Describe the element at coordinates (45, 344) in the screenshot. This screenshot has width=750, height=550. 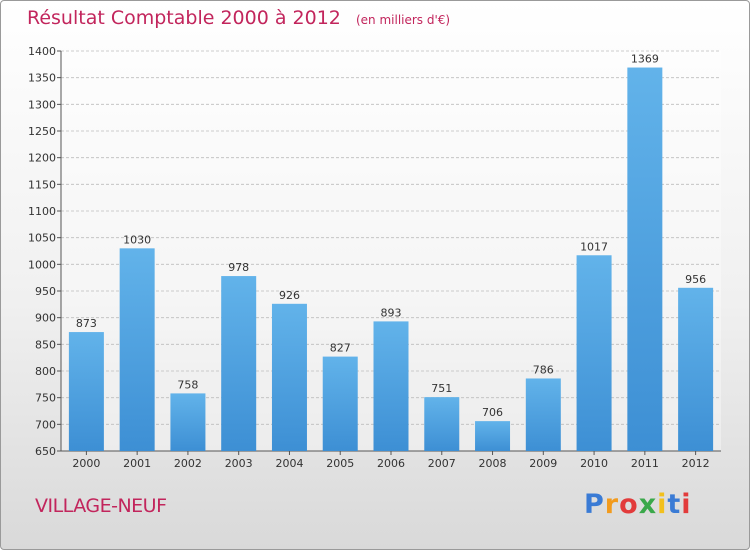
I see `y-tick-label: 850` at that location.